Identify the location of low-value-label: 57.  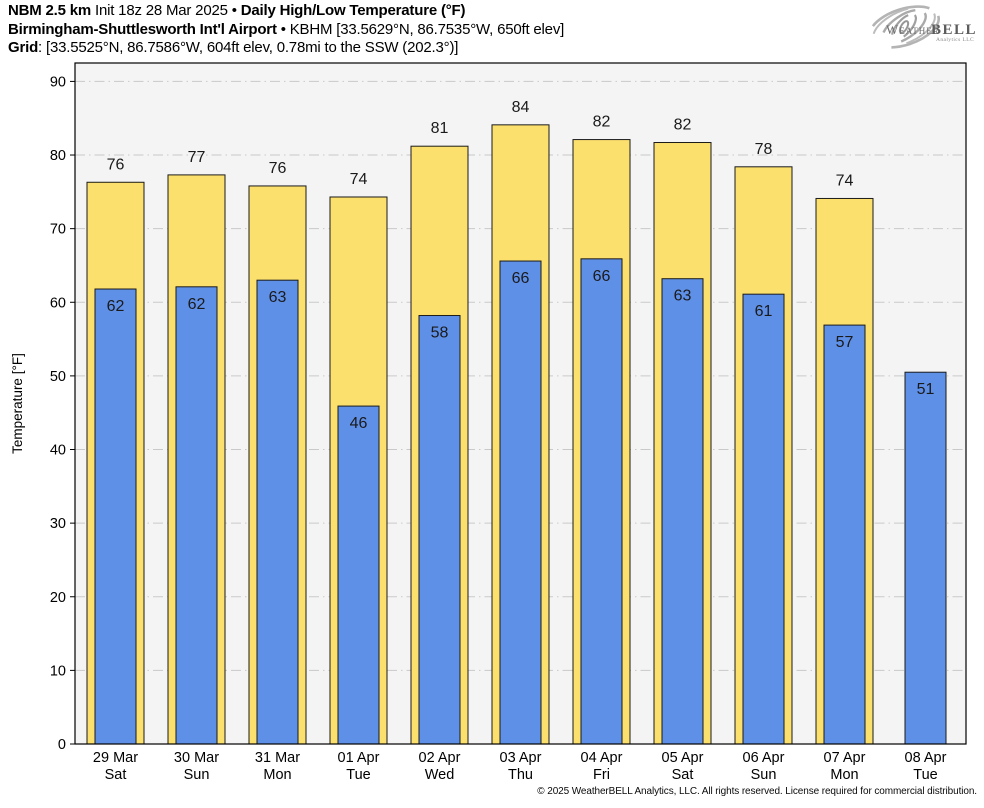
(845, 342).